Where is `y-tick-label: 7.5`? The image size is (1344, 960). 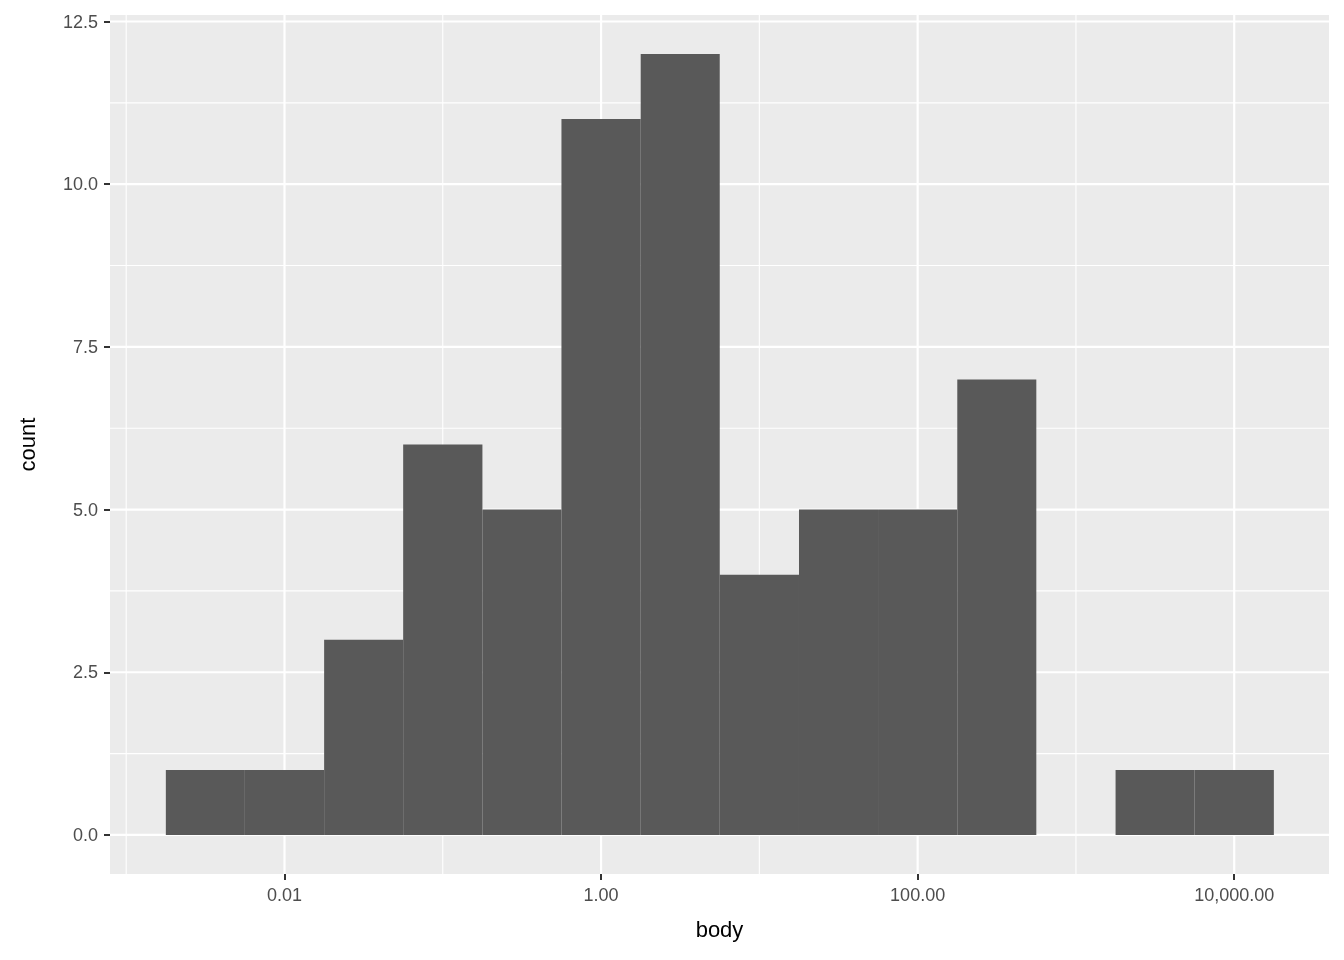
y-tick-label: 7.5 is located at coordinates (85, 346).